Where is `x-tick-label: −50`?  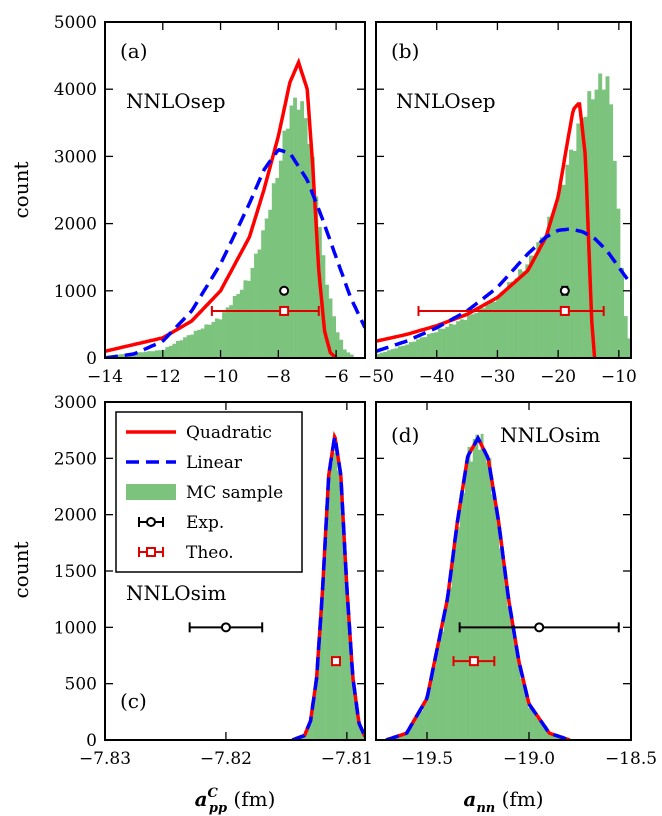
x-tick-label: −50 is located at coordinates (376, 377).